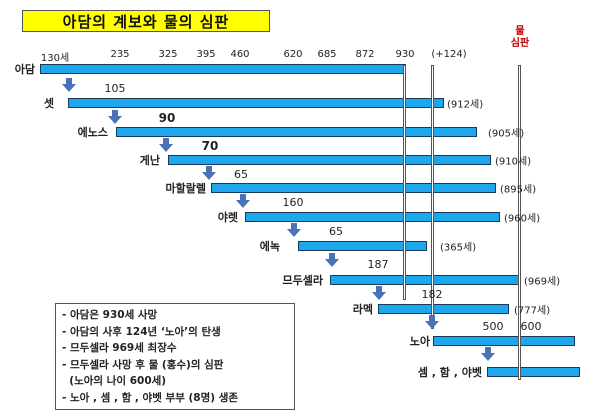  What do you see at coordinates (256, 103) in the screenshot?
I see `lifespan-bar-seth` at bounding box center [256, 103].